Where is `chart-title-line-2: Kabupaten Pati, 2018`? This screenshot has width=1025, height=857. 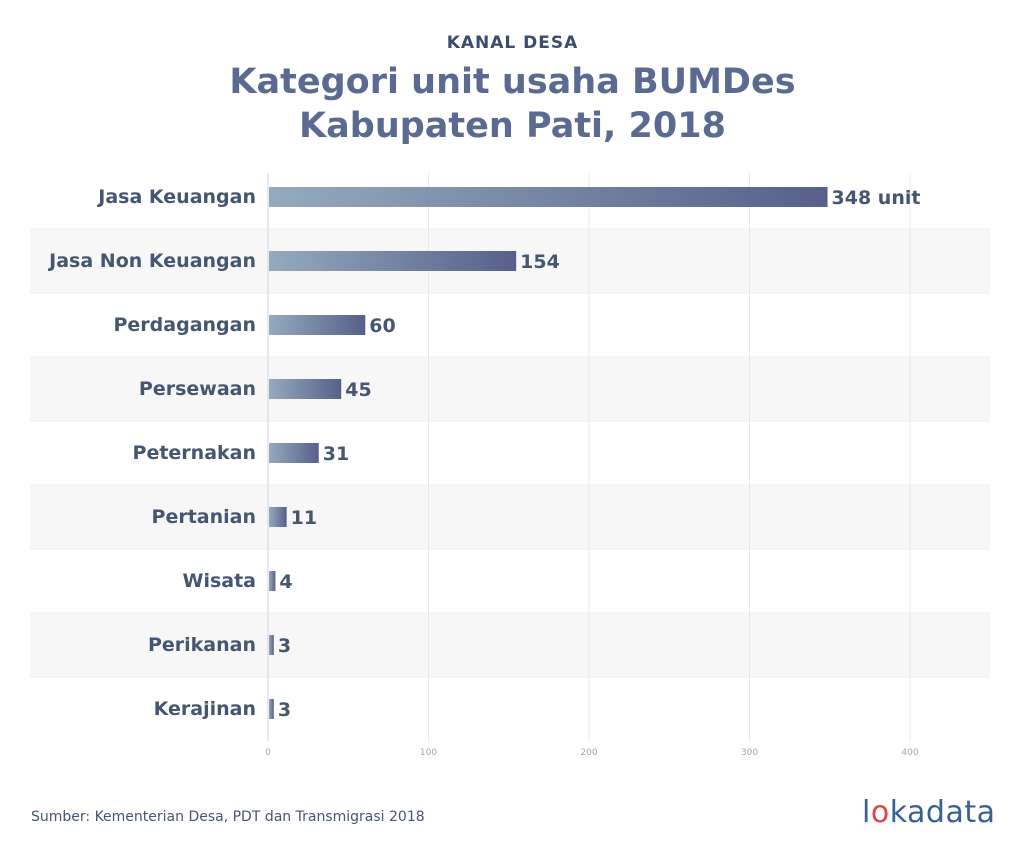 chart-title-line-2: Kabupaten Pati, 2018 is located at coordinates (512, 126).